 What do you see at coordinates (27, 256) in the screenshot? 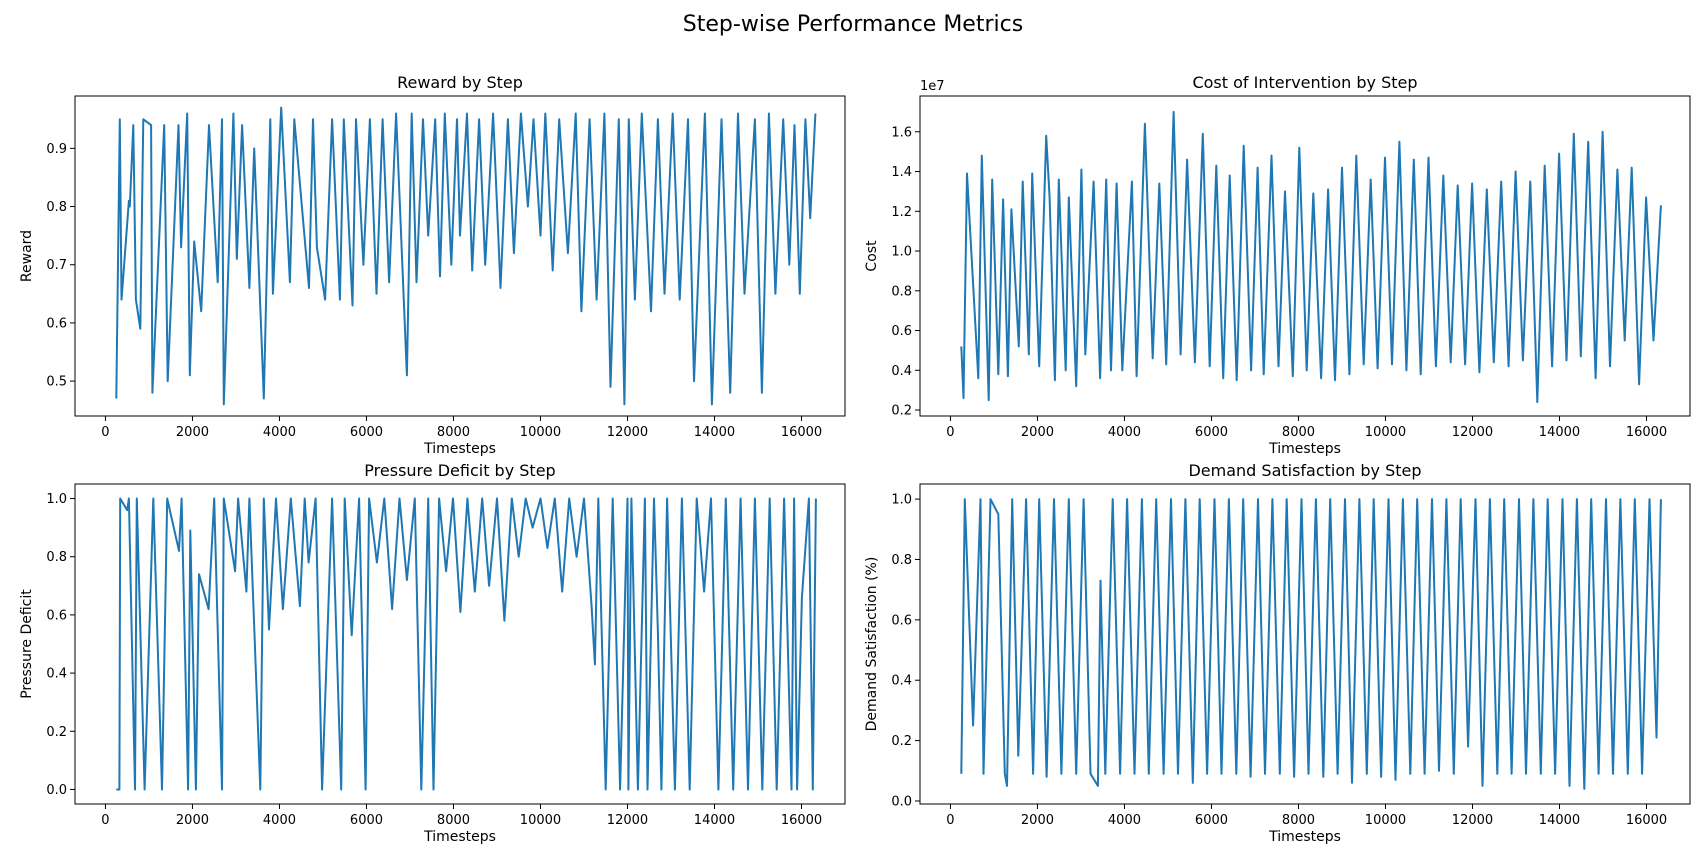
I see `chart-1-ylabel: Reward` at bounding box center [27, 256].